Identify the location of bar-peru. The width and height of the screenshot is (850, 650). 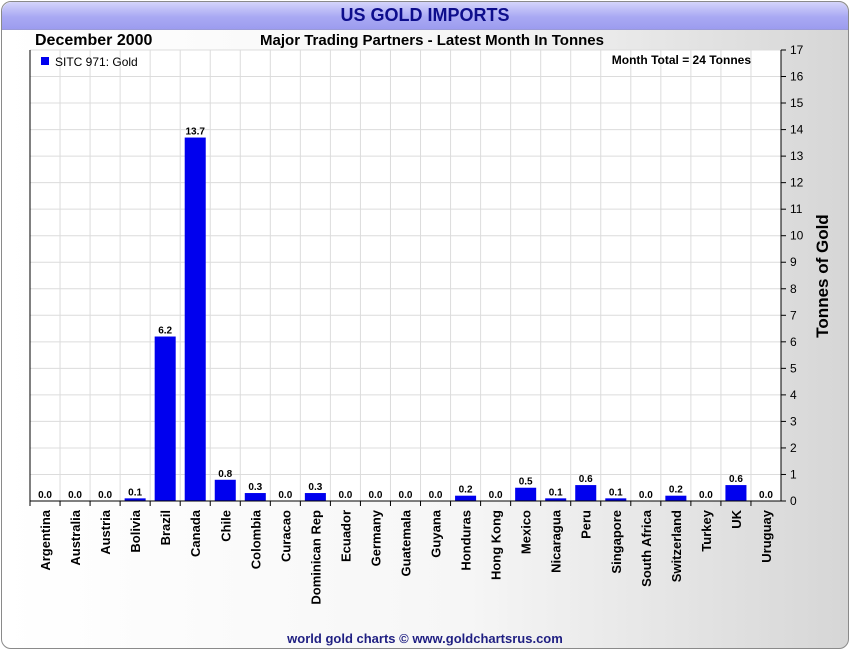
(586, 493).